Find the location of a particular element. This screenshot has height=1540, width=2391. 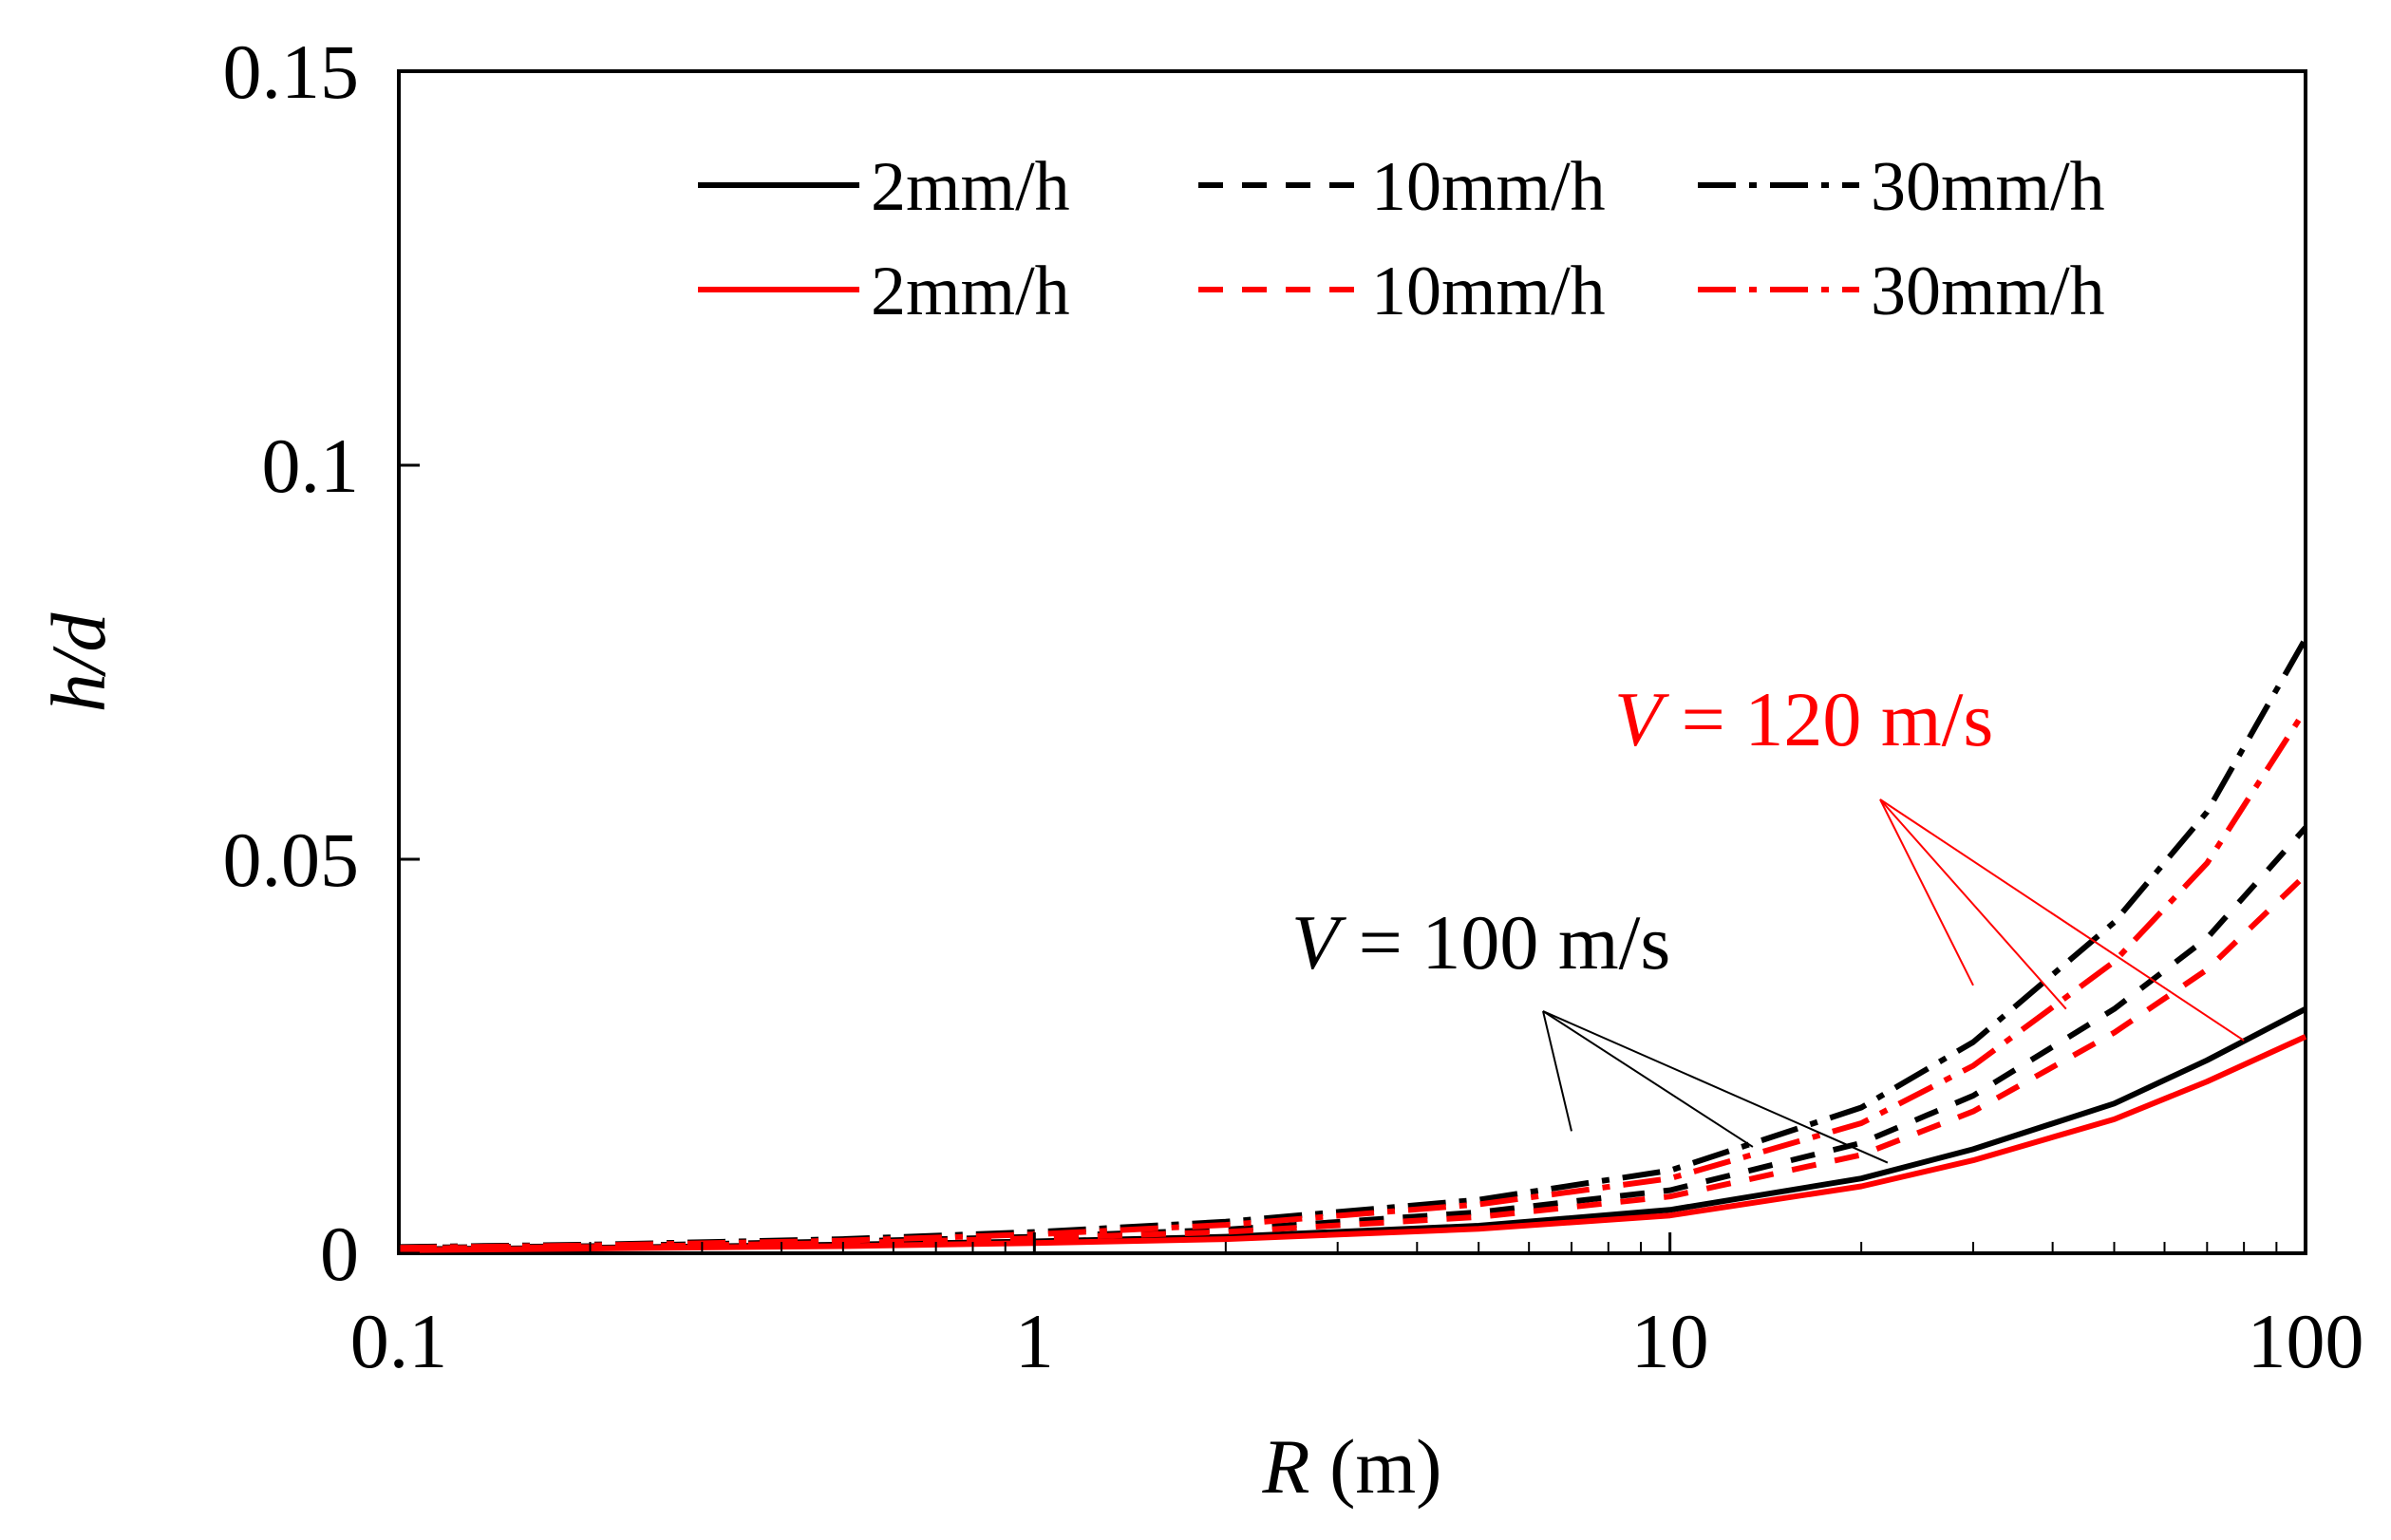

annotation-label: V = 100 m/s is located at coordinates (1480, 943).